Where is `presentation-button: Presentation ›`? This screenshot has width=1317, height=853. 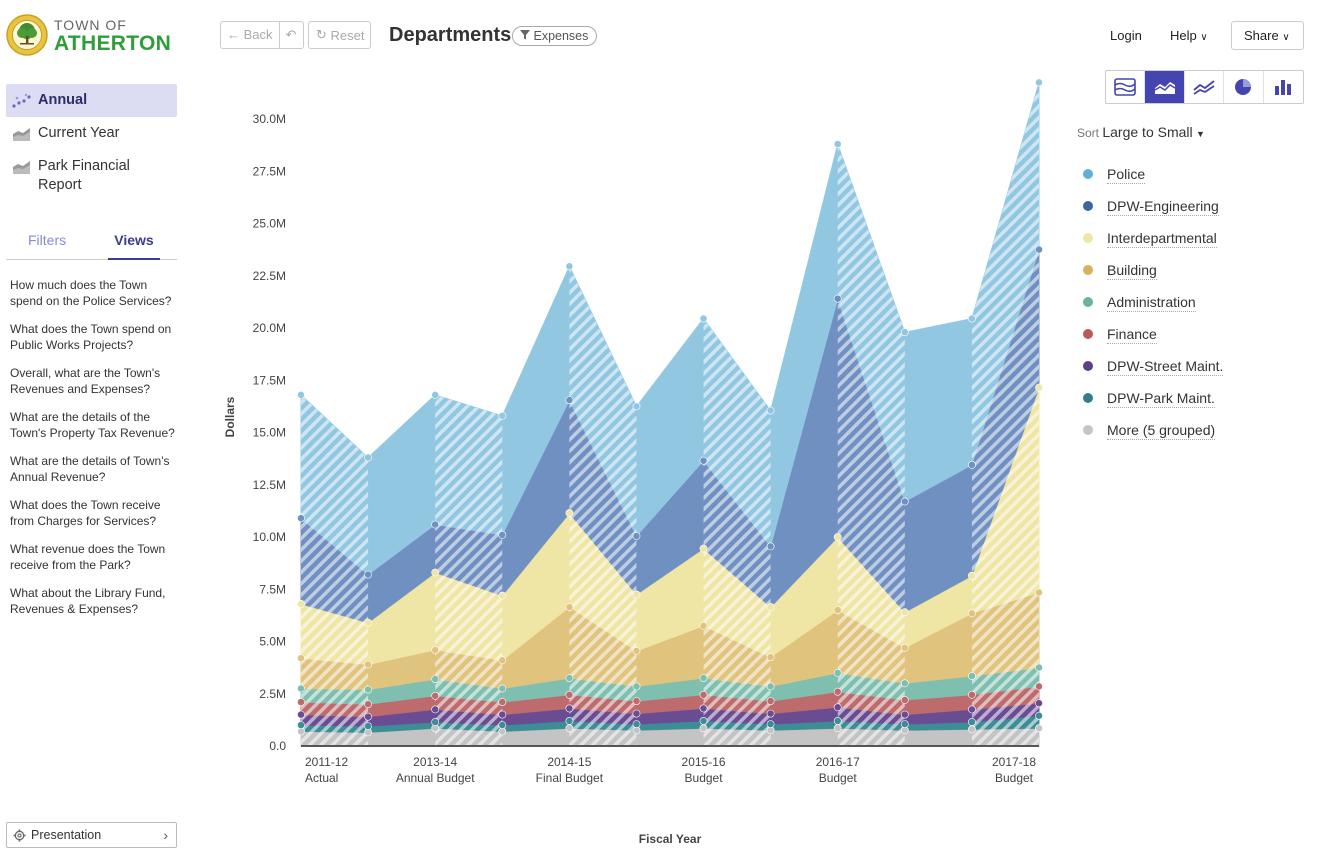
presentation-button: Presentation › is located at coordinates (91, 835).